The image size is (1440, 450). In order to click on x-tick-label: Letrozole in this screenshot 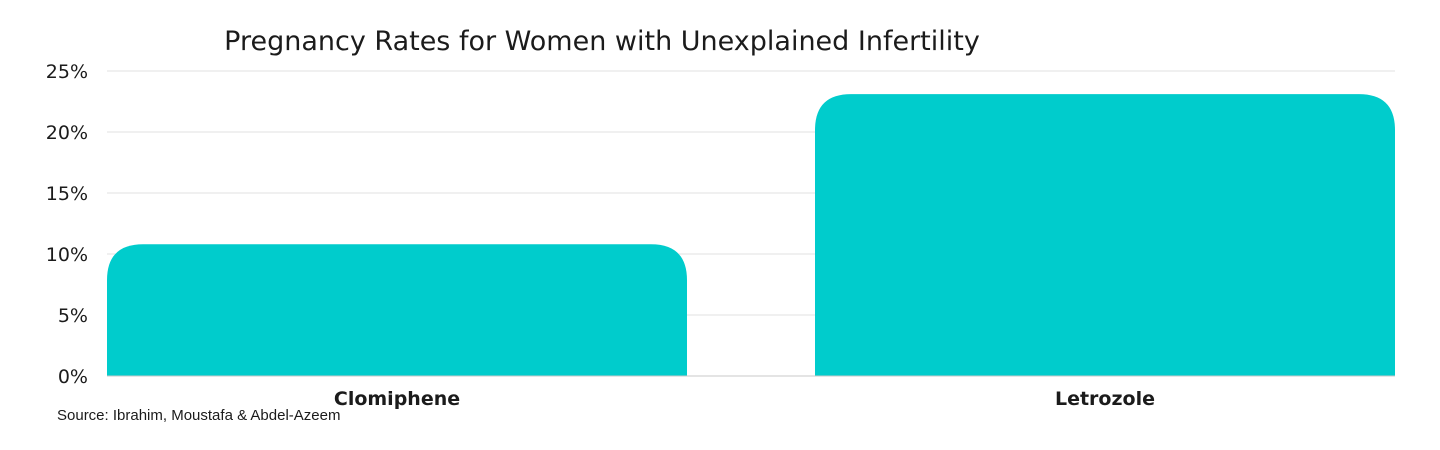, I will do `click(1105, 399)`.